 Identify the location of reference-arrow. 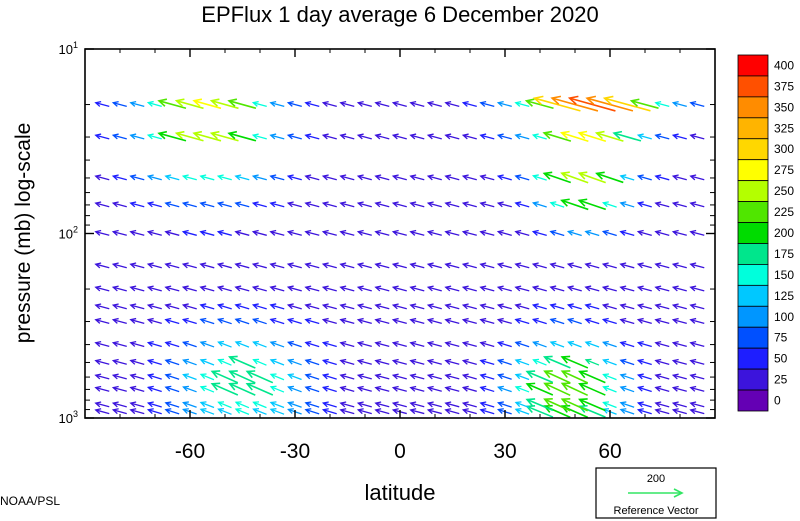
(656, 493).